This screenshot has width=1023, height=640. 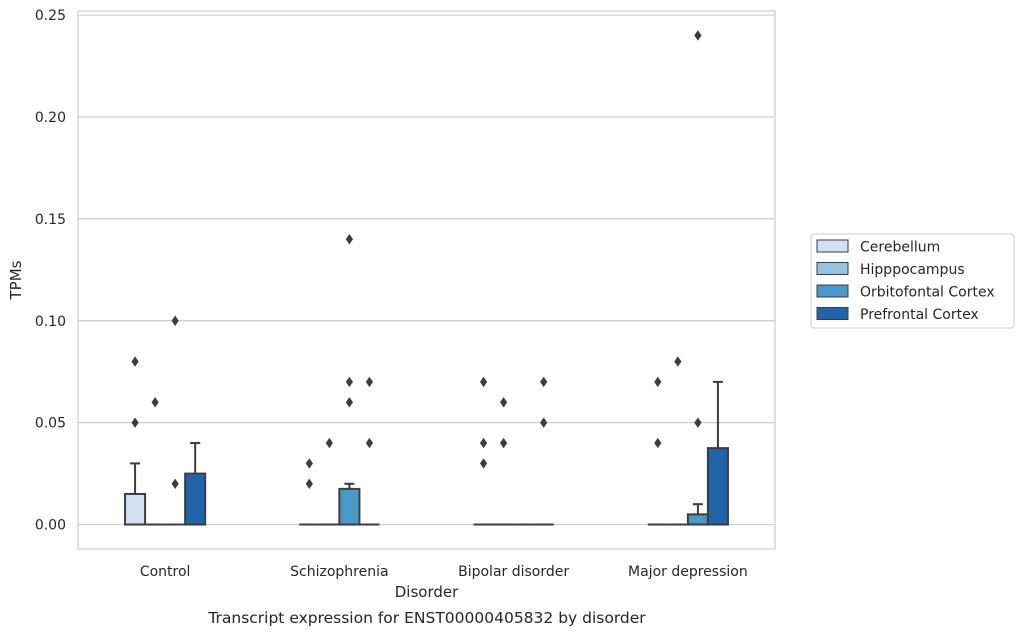 What do you see at coordinates (50, 16) in the screenshot?
I see `y-tick-label: 0.25` at bounding box center [50, 16].